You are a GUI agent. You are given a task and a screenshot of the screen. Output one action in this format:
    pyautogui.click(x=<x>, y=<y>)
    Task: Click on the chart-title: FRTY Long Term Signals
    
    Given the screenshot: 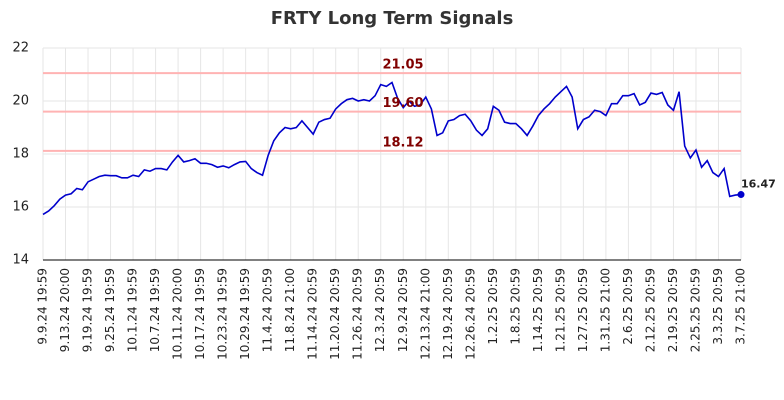 What is the action you would take?
    pyautogui.click(x=392, y=18)
    